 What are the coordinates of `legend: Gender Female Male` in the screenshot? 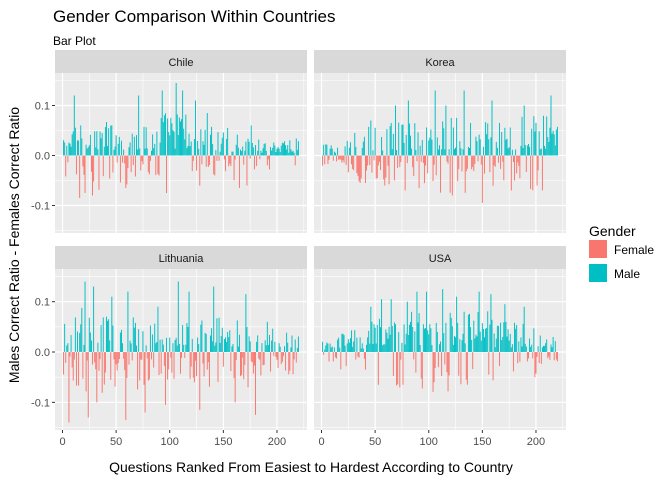 It's located at (621, 252).